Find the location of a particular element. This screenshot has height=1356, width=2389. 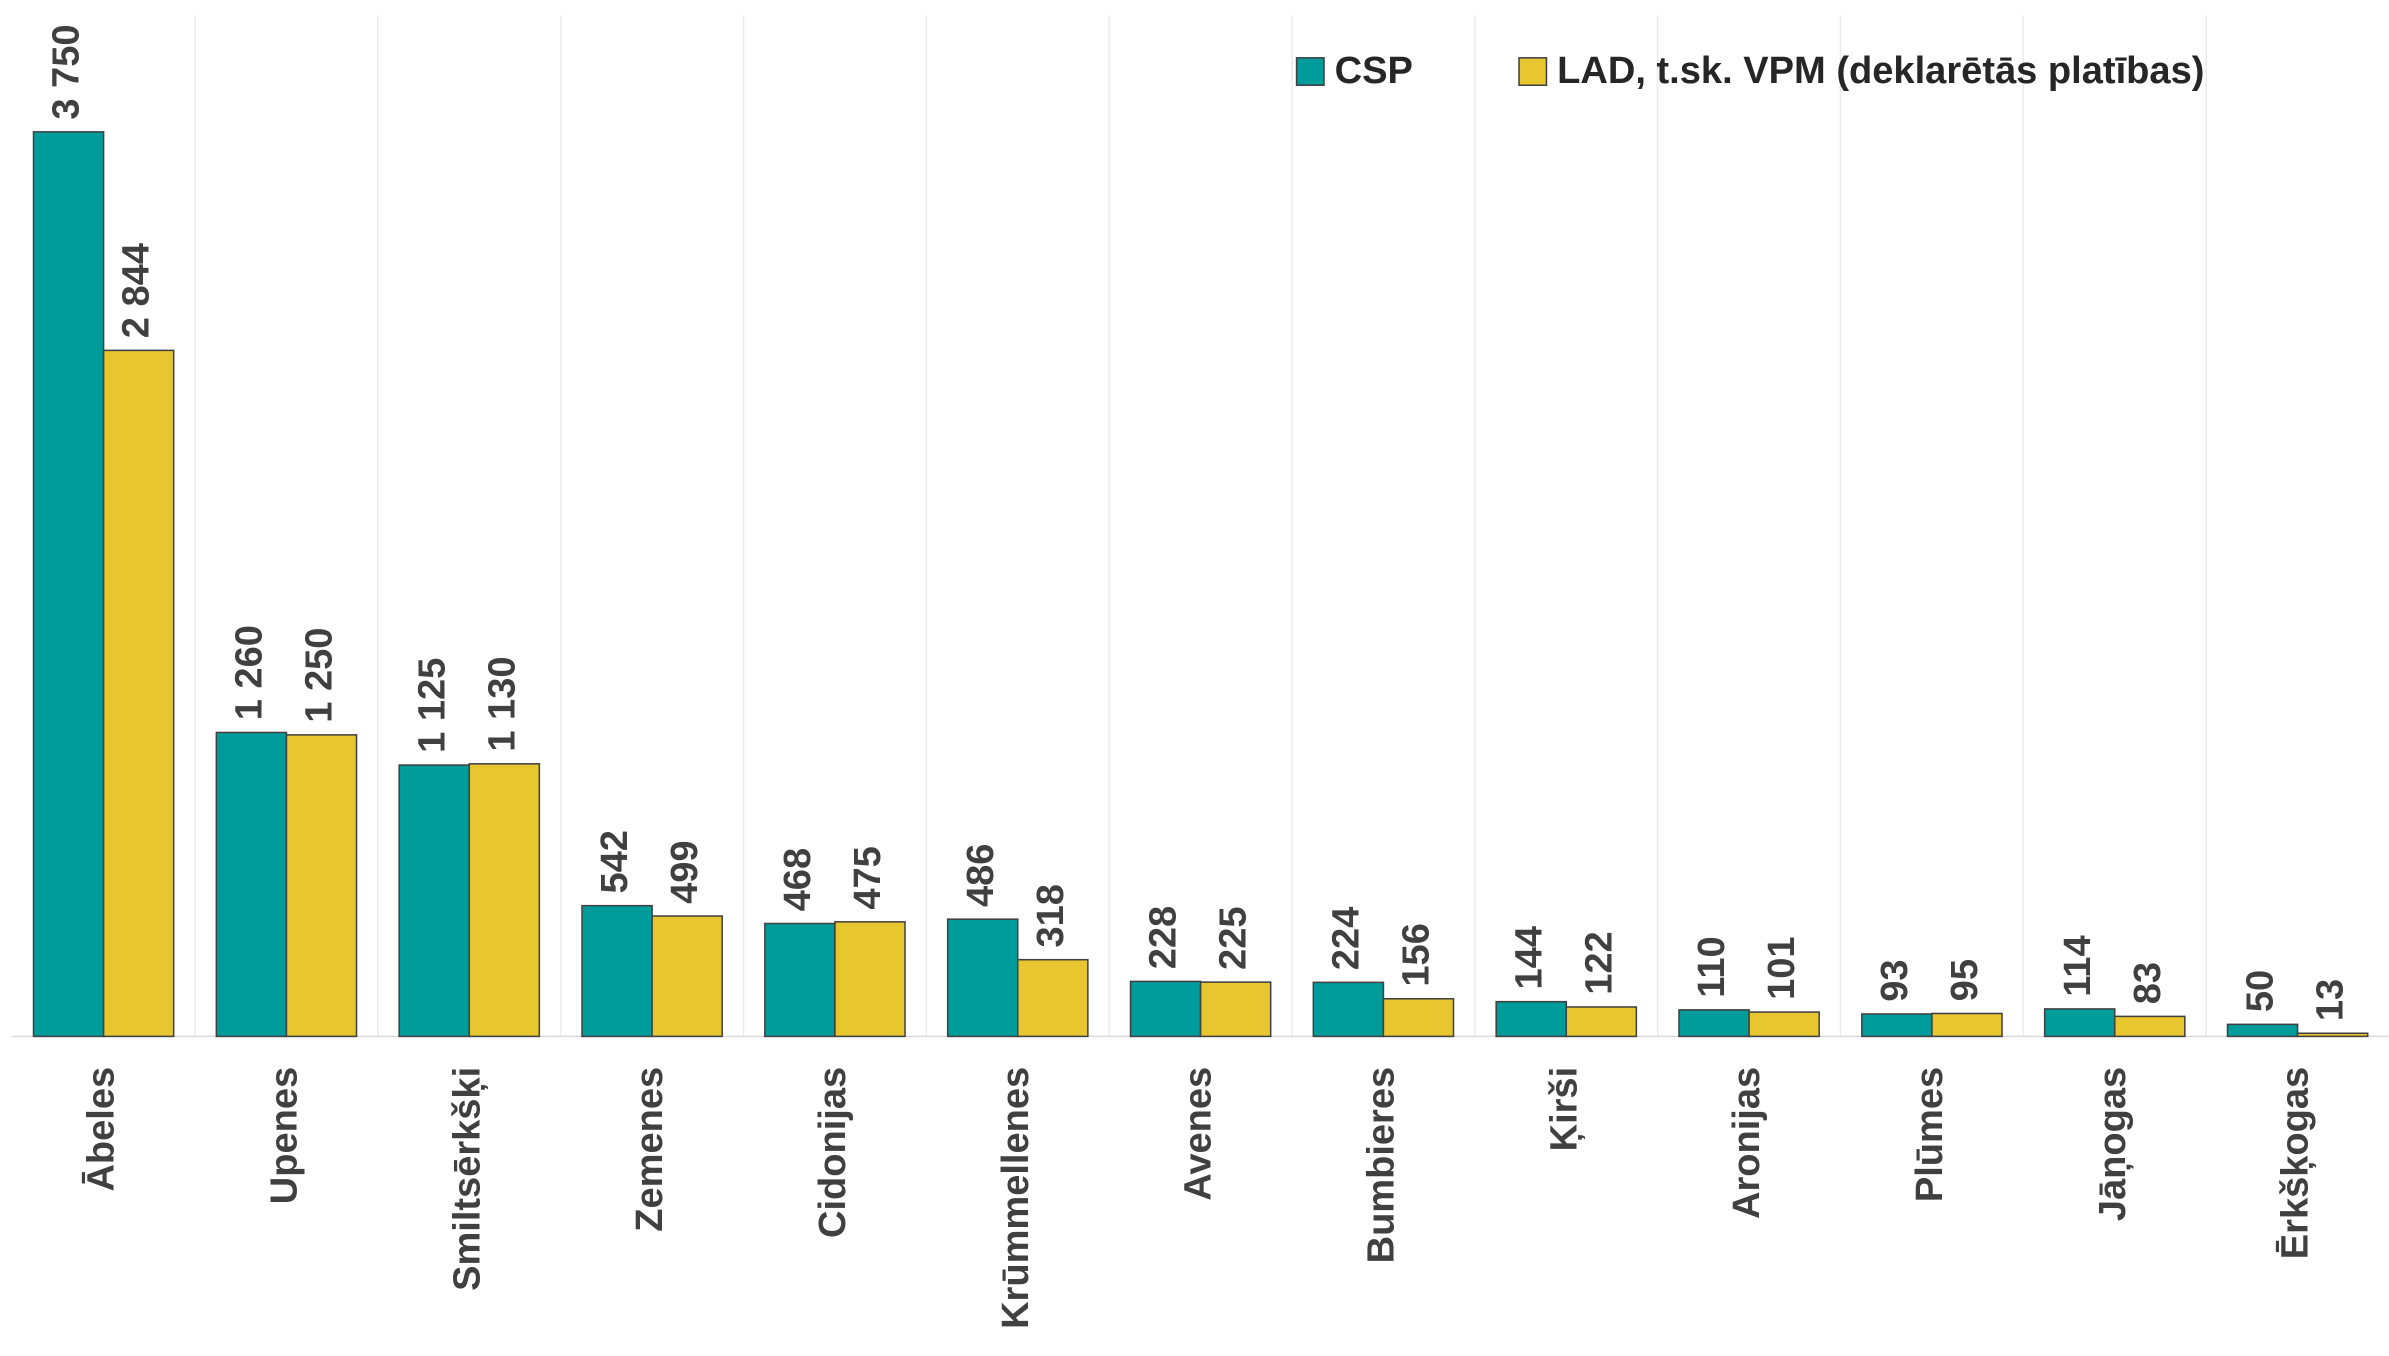

value-label: 156 is located at coordinates (1417, 954).